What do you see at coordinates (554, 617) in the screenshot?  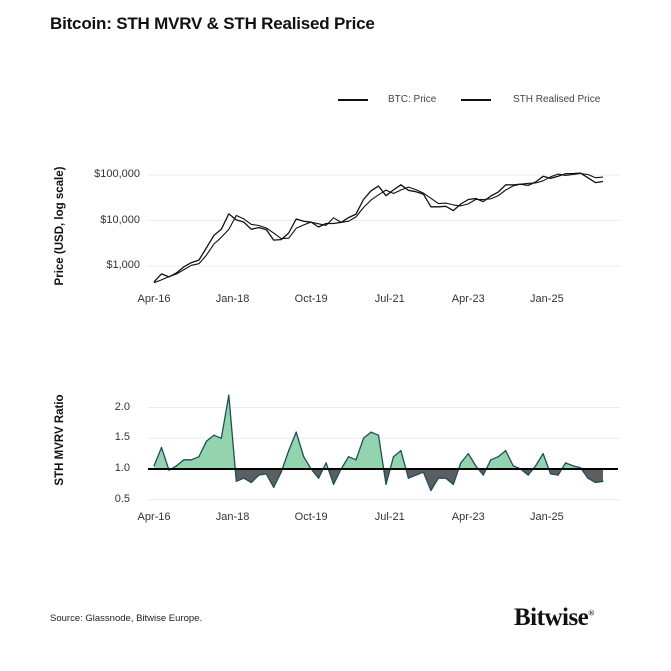 I see `bitwise-logo: Bitwise®` at bounding box center [554, 617].